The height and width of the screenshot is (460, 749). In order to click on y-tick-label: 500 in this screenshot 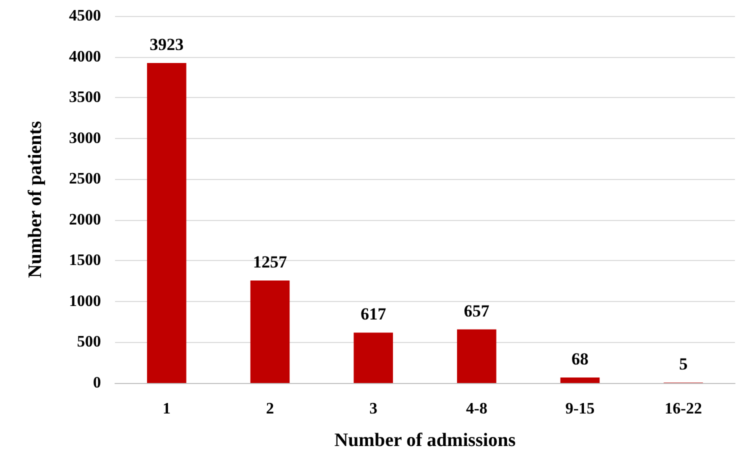, I will do `click(89, 342)`.